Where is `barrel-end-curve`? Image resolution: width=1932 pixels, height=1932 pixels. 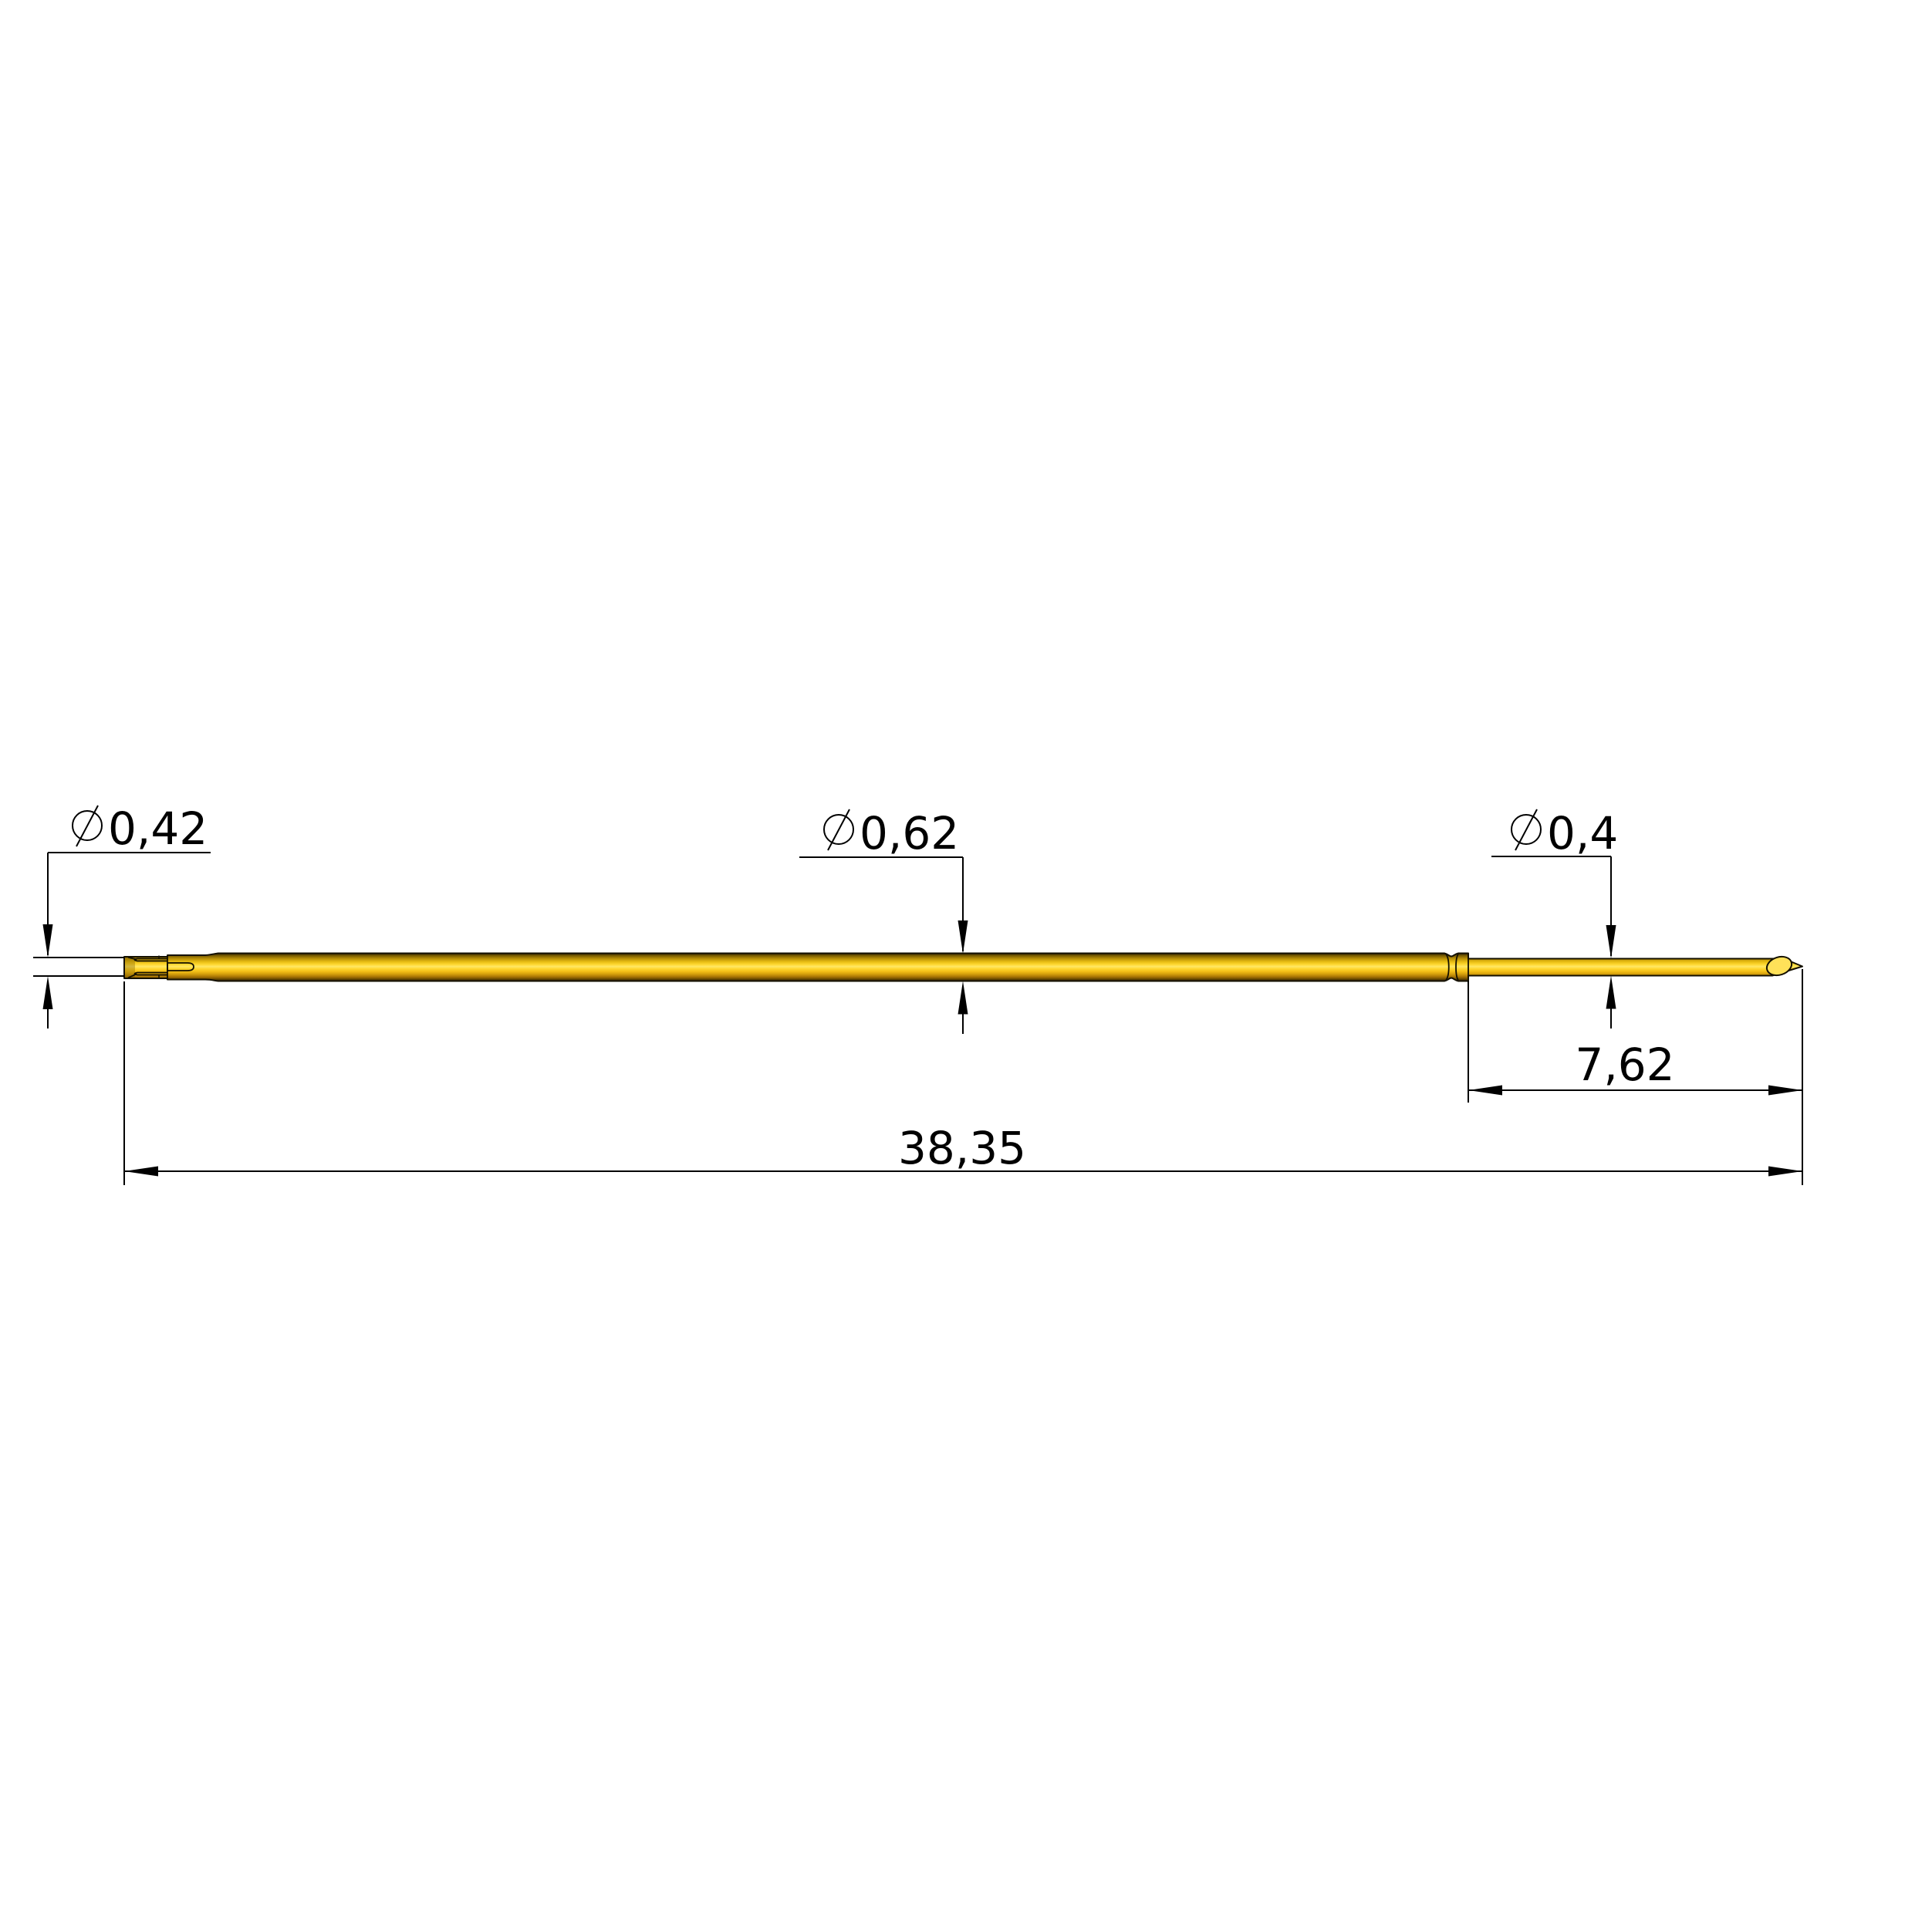 barrel-end-curve is located at coordinates (1447, 967).